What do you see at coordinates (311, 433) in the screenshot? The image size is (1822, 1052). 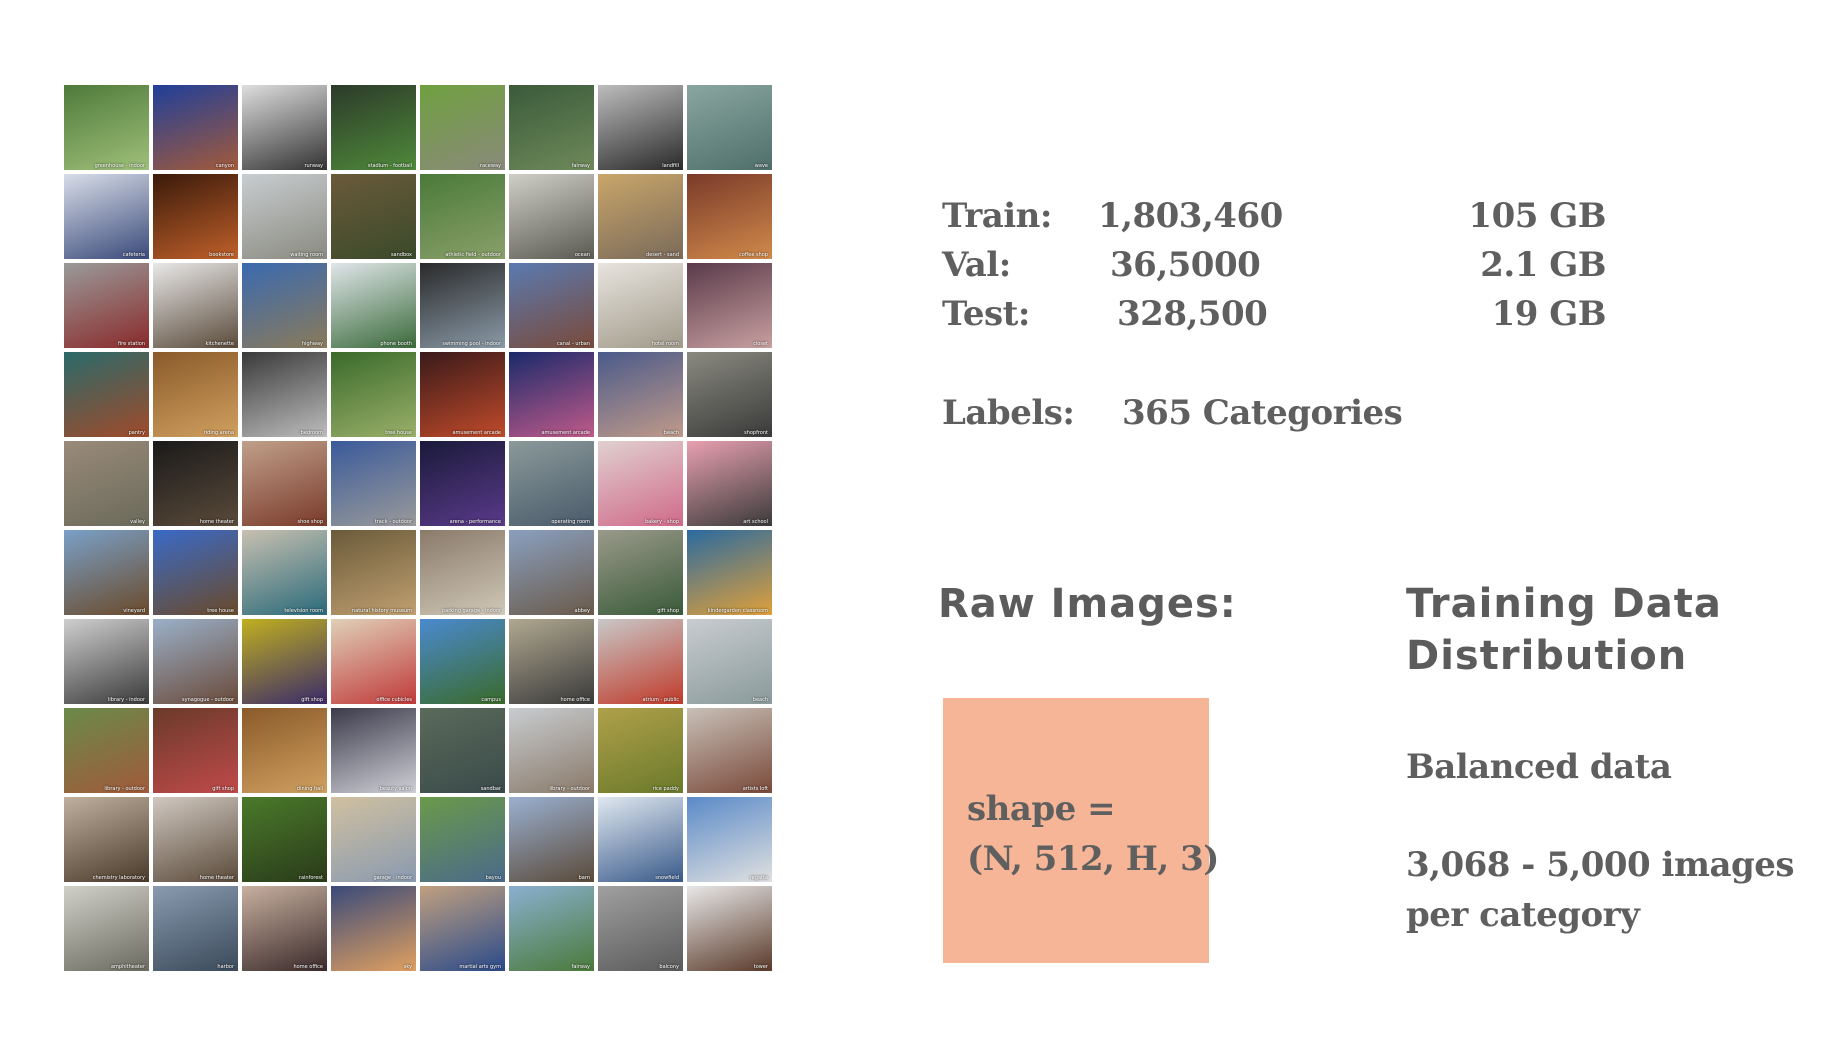 I see `thumbnail-caption: bedroom` at bounding box center [311, 433].